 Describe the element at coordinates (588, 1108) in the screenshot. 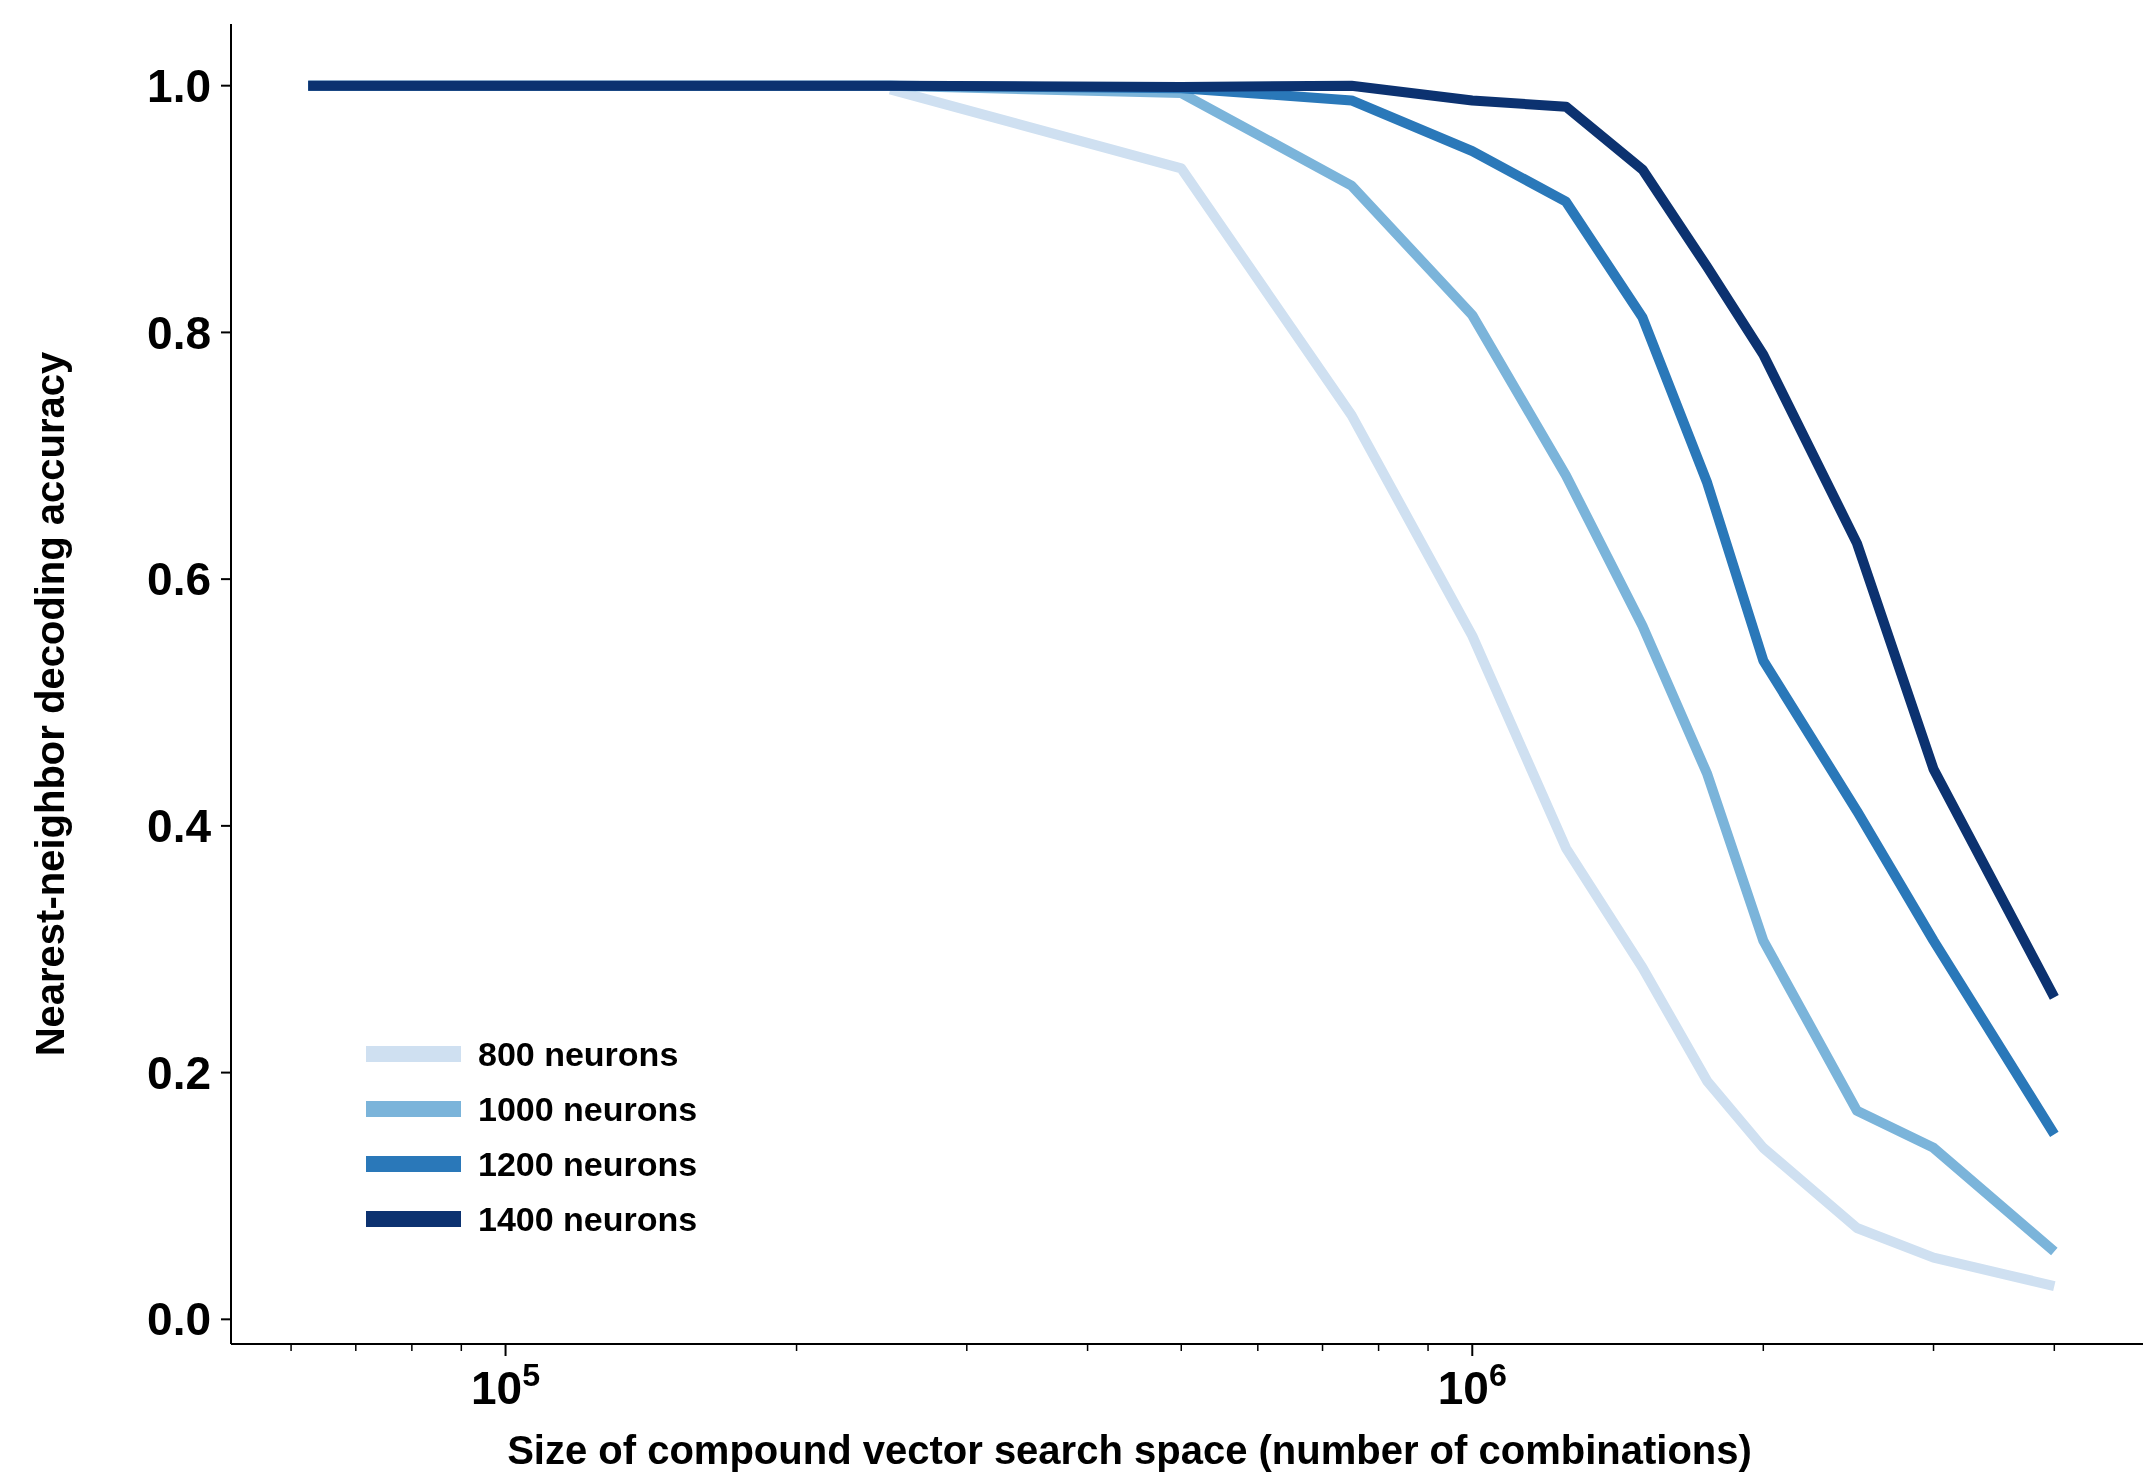

I see `legend-label: 1000 neurons` at that location.